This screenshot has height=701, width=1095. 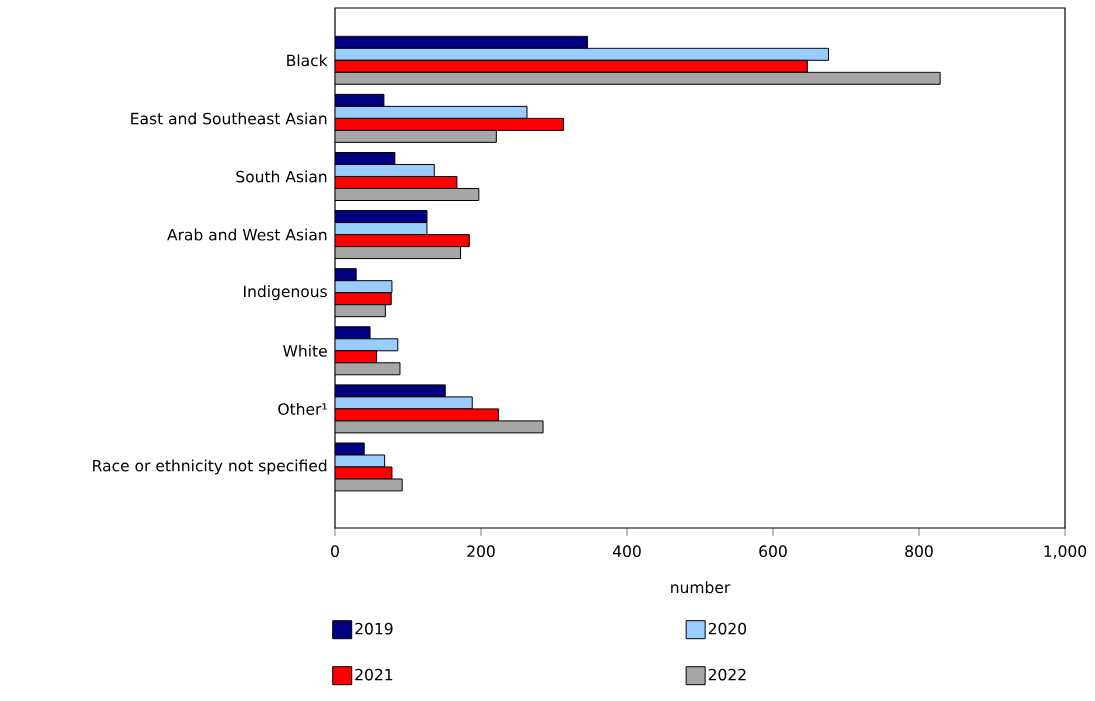 I want to click on legend-label: 2020, so click(x=727, y=628).